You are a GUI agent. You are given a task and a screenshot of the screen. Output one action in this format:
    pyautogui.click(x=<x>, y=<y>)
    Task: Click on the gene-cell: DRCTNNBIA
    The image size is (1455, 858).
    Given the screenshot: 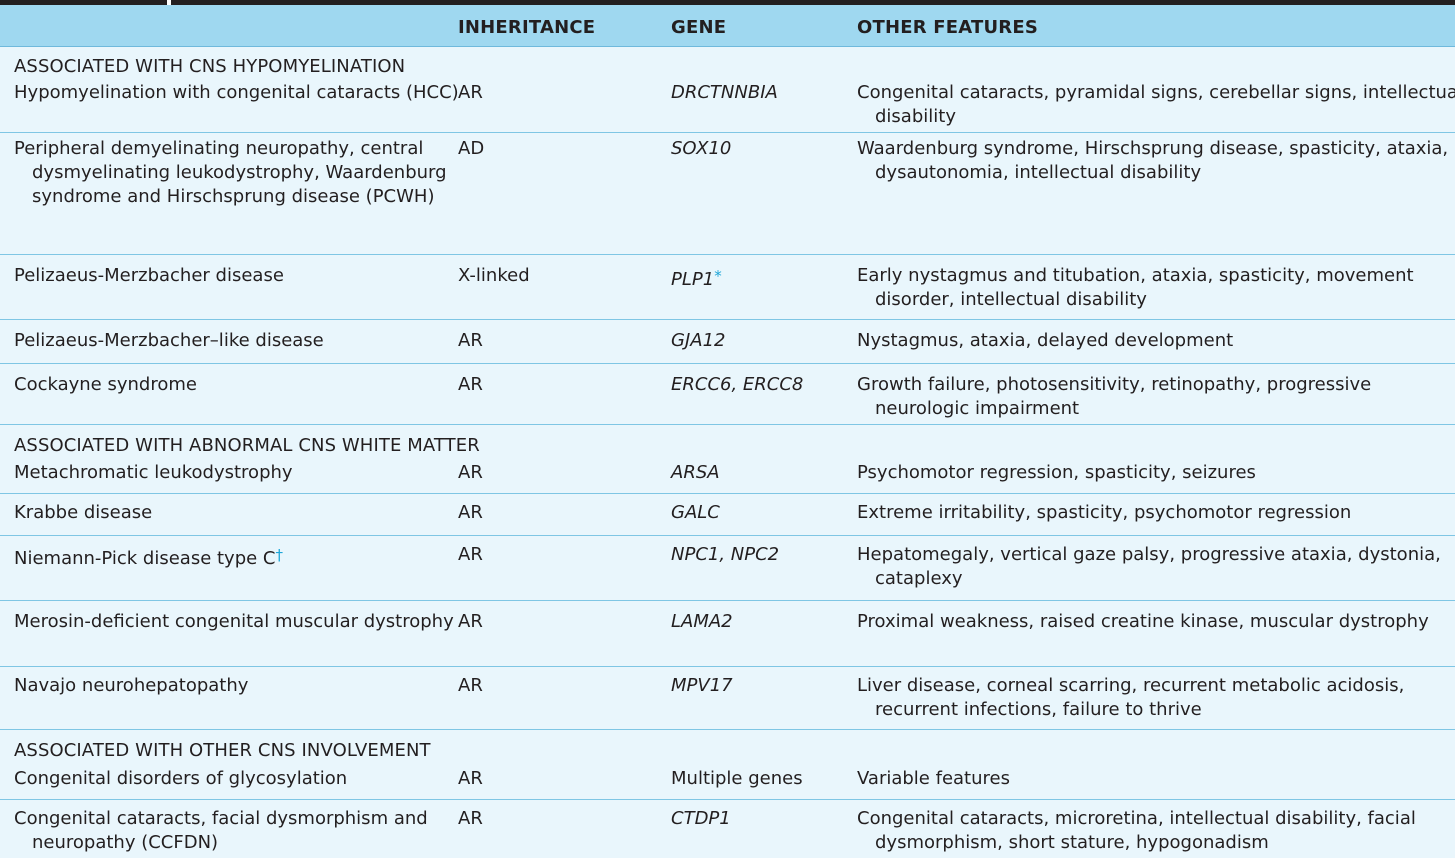 What is the action you would take?
    pyautogui.click(x=724, y=92)
    